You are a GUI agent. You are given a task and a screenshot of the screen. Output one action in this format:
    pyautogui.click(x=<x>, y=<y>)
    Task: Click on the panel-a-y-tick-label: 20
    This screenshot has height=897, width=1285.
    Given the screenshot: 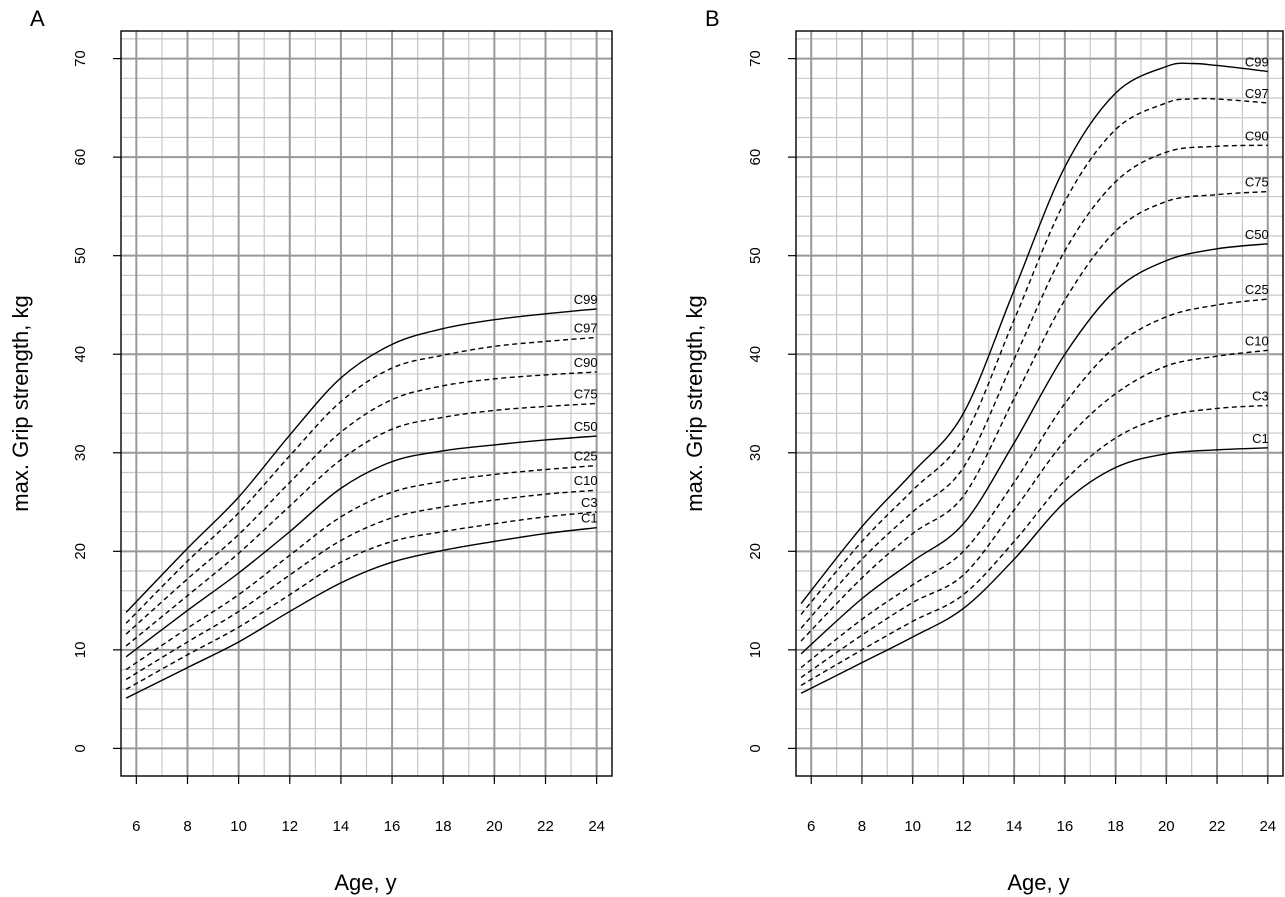 What is the action you would take?
    pyautogui.click(x=80, y=551)
    